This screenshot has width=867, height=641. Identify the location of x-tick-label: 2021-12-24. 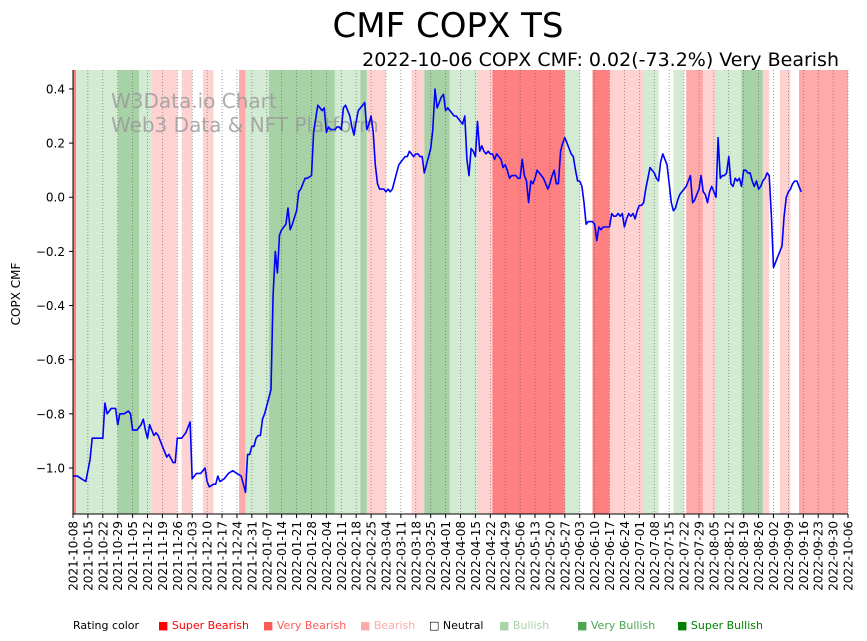
(237, 556).